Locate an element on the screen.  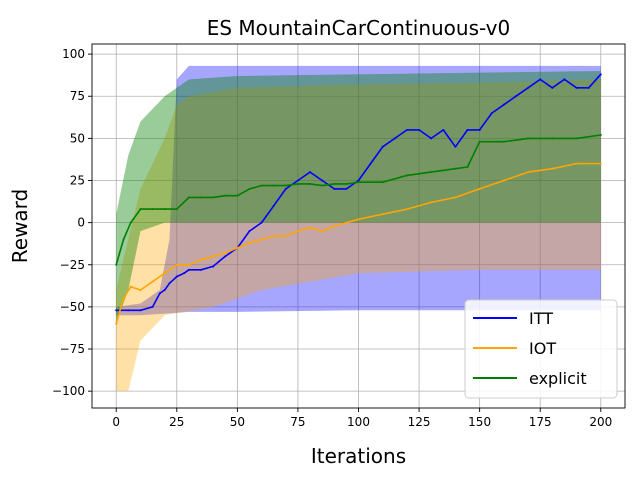
y-tick-label: 100 is located at coordinates (73, 54).